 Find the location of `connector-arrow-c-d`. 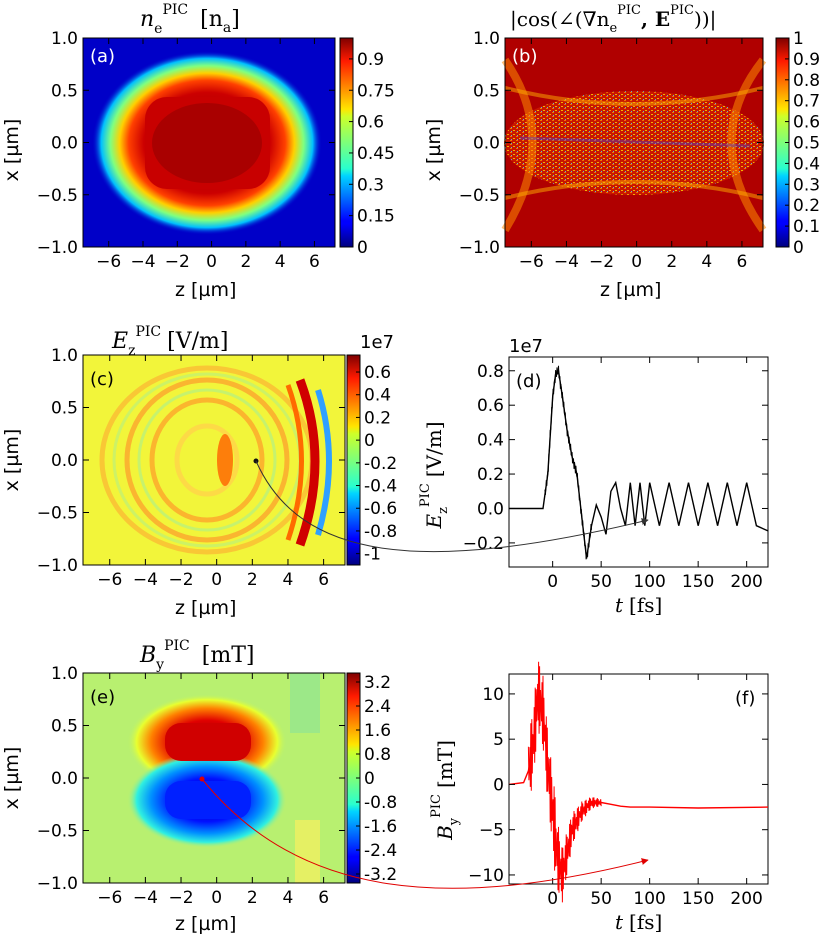

connector-arrow-c-d is located at coordinates (452, 506).